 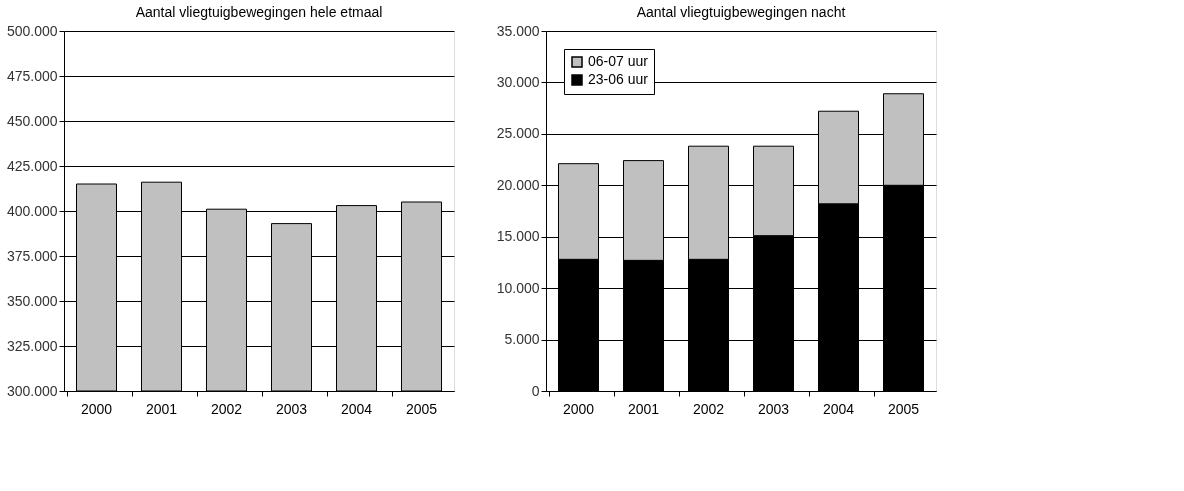 I want to click on y-tick-label: 25.000, so click(x=518, y=133).